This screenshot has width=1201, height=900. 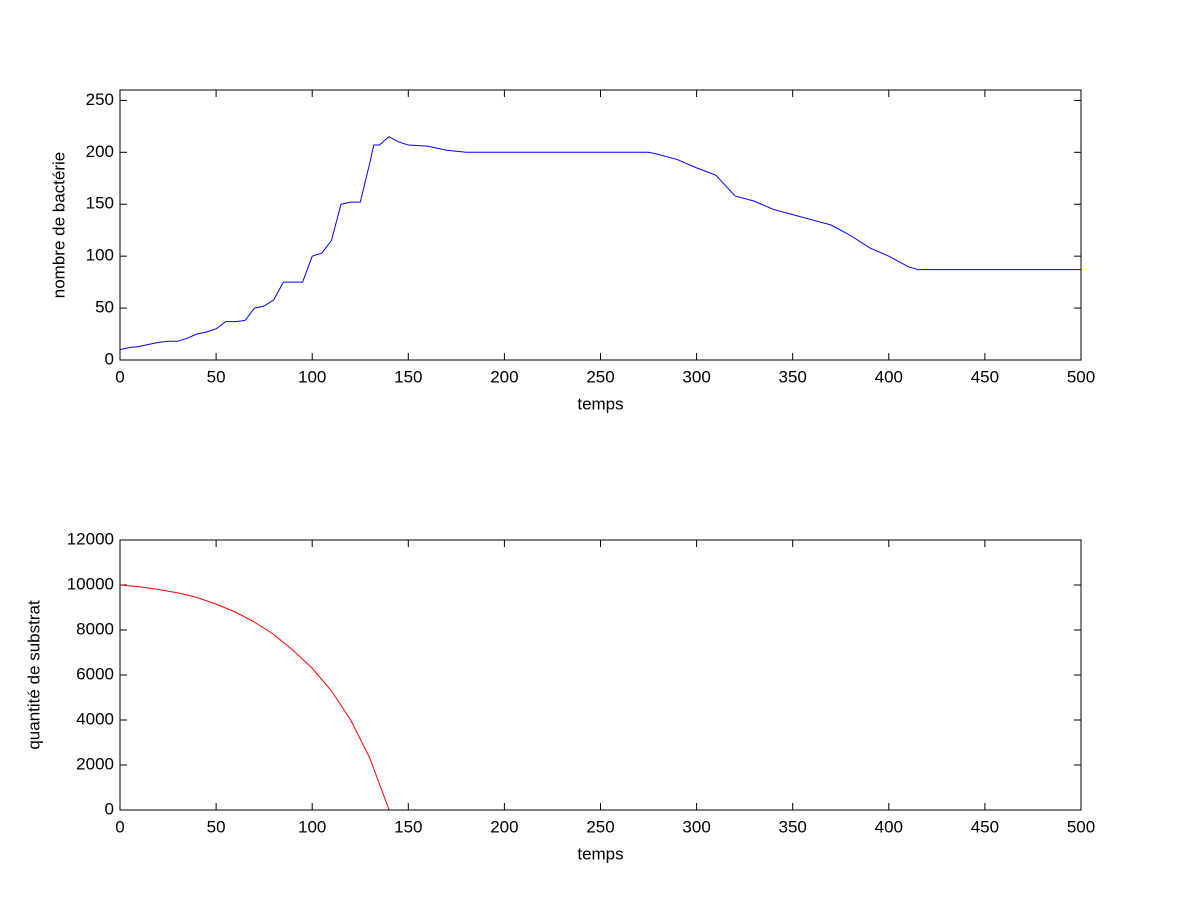 What do you see at coordinates (95, 718) in the screenshot?
I see `y-tick-label: 4000` at bounding box center [95, 718].